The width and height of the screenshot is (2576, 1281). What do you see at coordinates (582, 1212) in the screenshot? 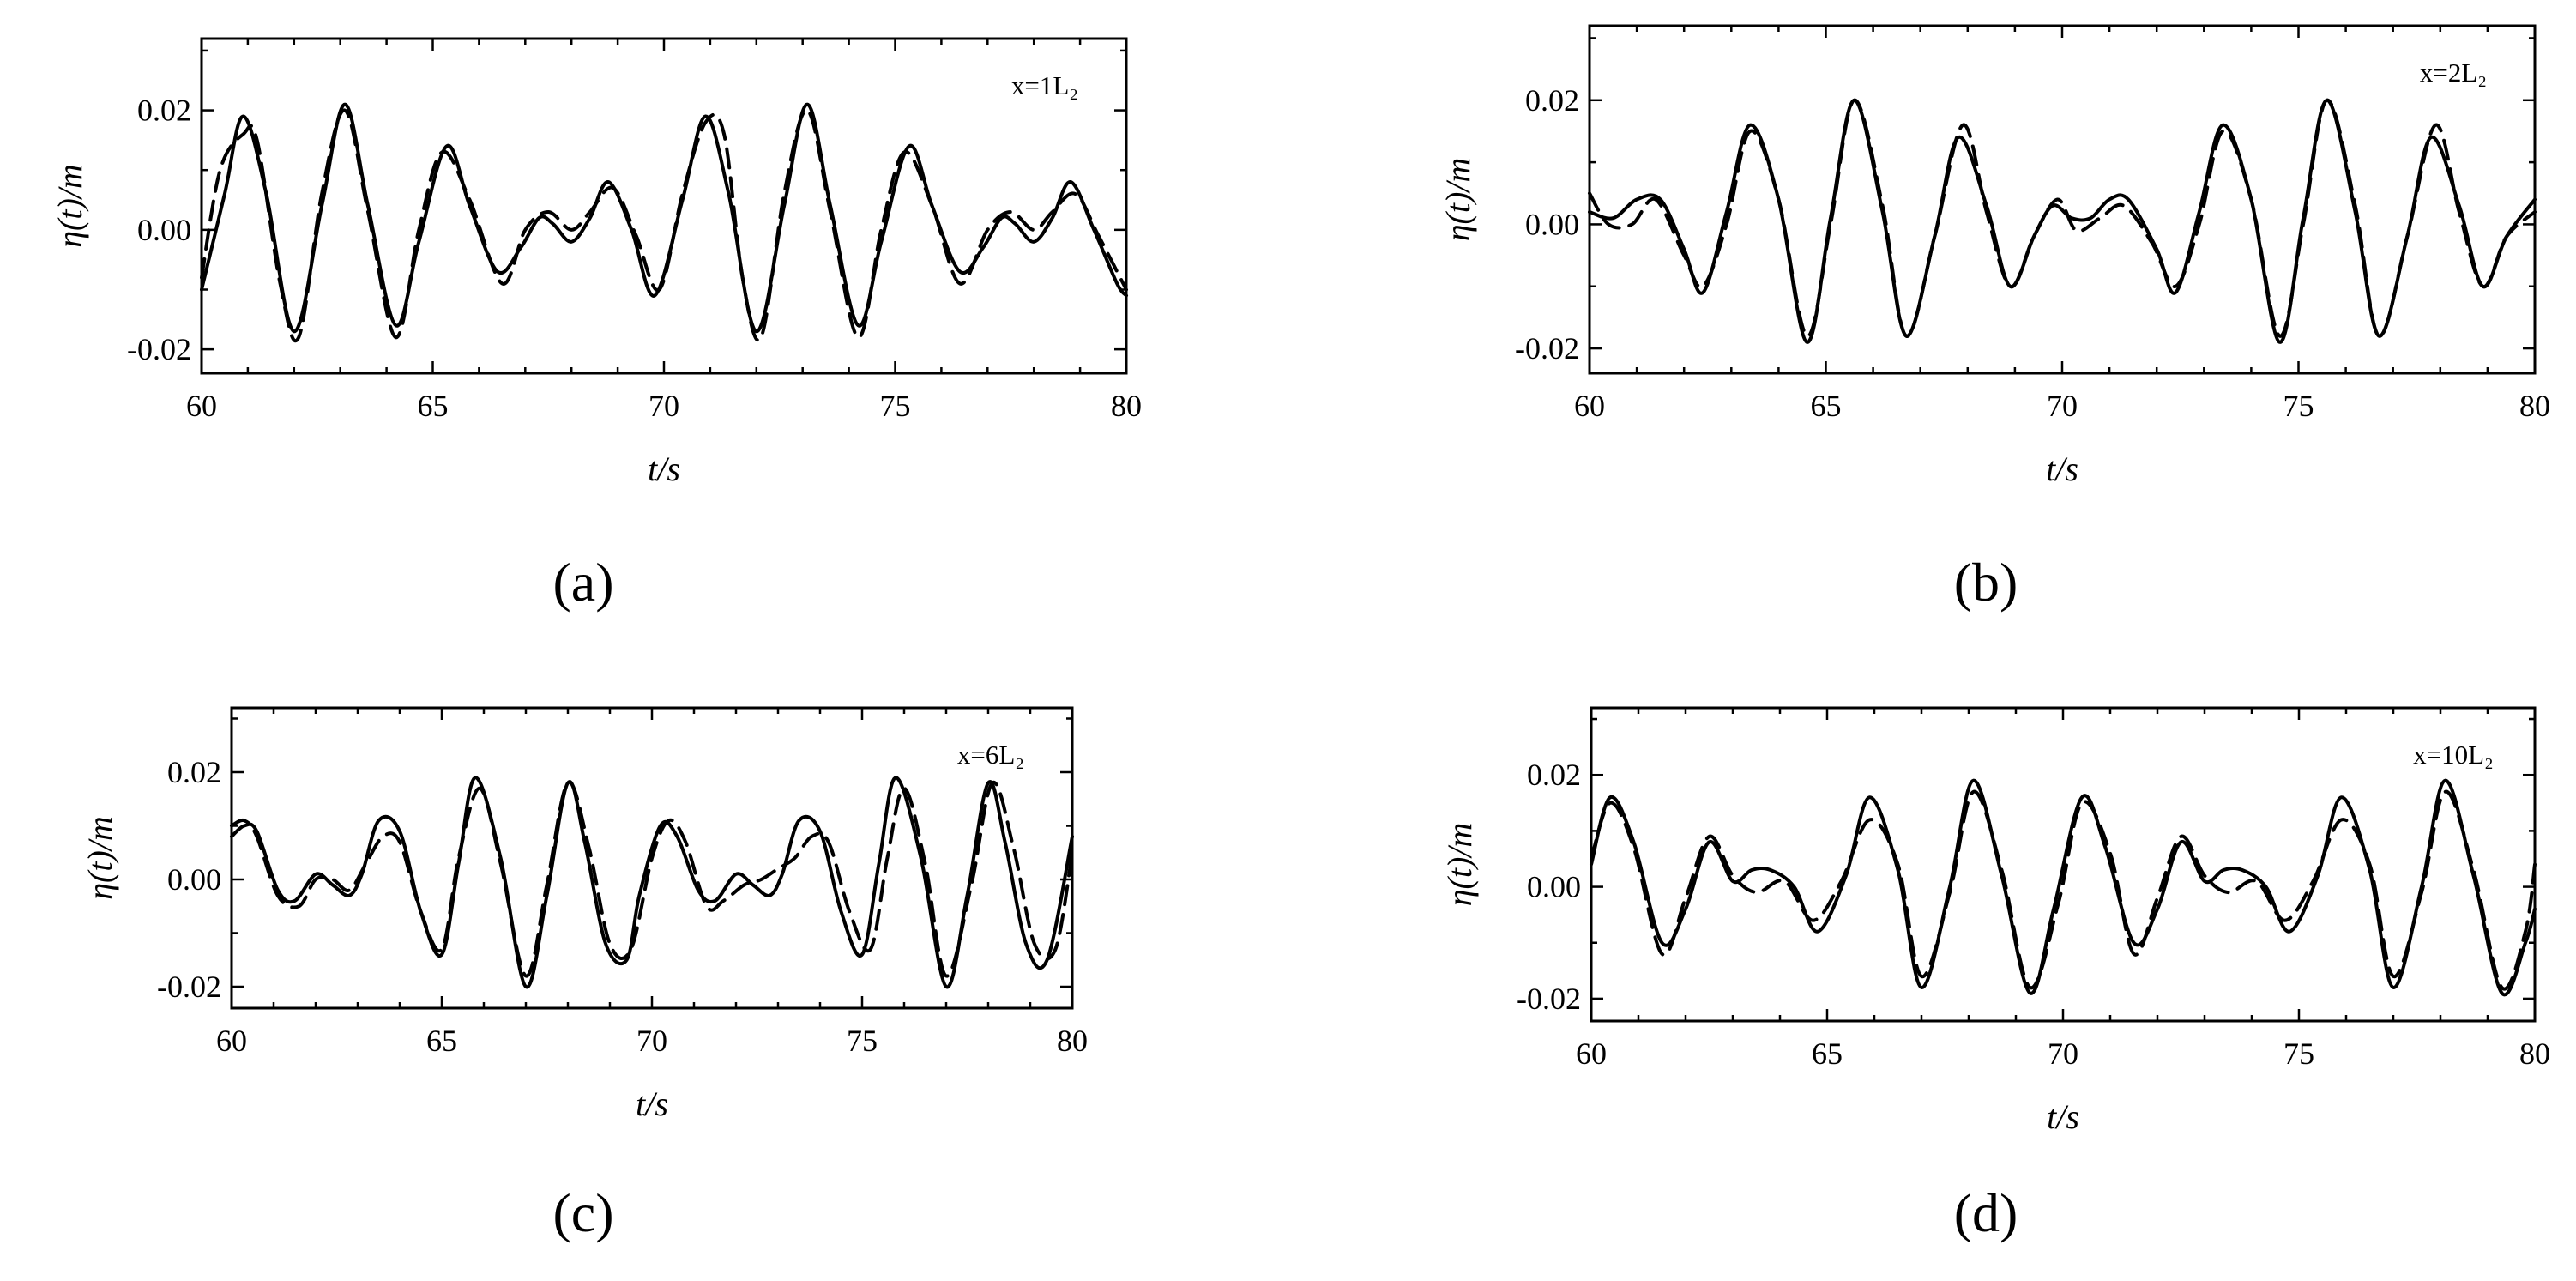
I see `panel-label: (c)` at bounding box center [582, 1212].